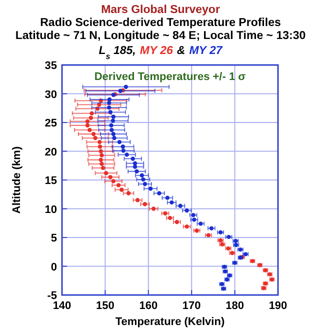 The image size is (321, 330). Describe the element at coordinates (52, 296) in the screenshot. I see `y-tick-label: -5` at that location.